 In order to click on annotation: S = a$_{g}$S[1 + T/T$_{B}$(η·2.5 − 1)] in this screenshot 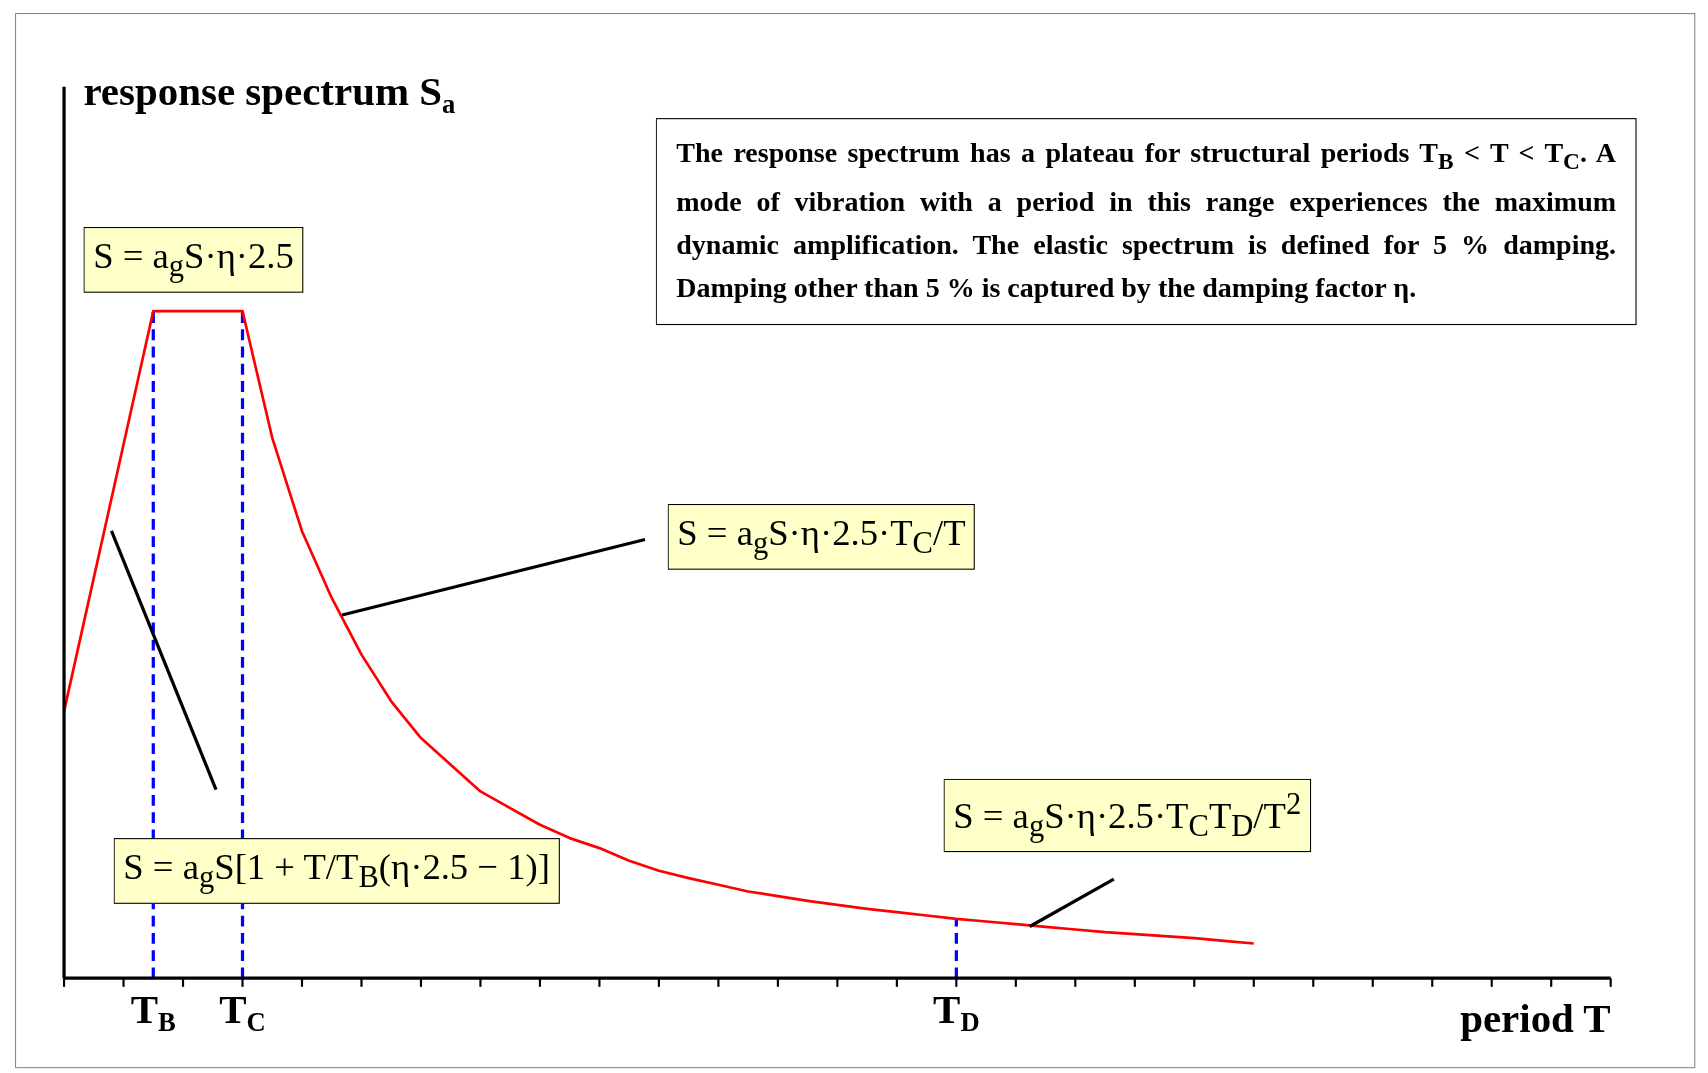, I will do `click(336, 871)`.